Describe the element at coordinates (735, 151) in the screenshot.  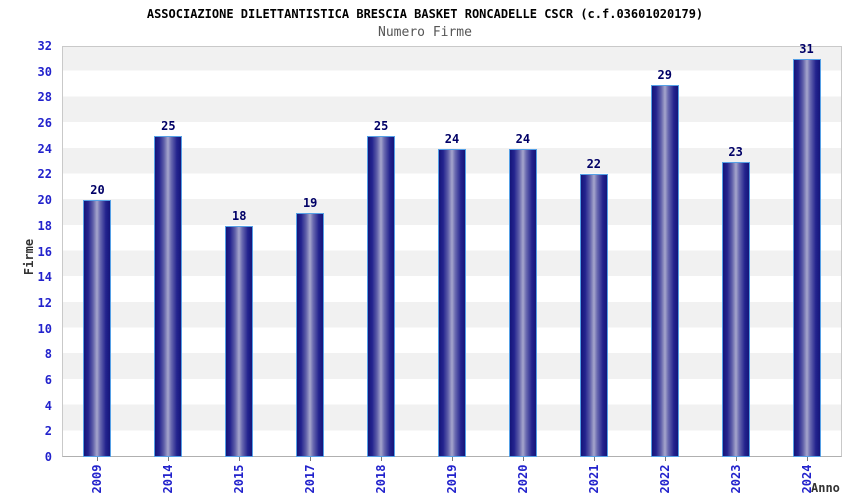
I see `bar-value-label: 23` at that location.